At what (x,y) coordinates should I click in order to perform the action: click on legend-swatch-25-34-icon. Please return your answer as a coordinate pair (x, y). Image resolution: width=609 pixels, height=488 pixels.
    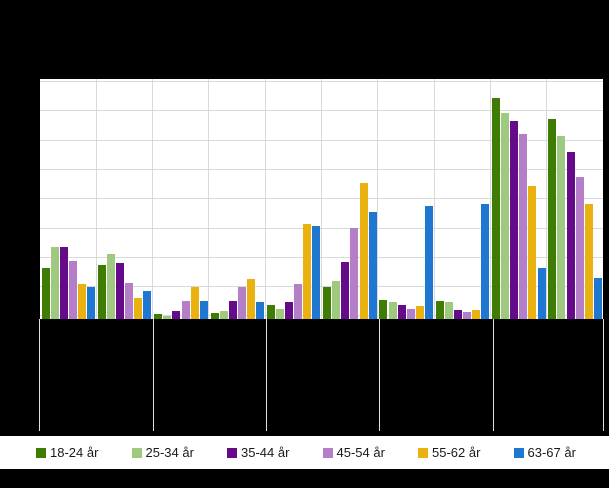
    Looking at the image, I should click on (136, 452).